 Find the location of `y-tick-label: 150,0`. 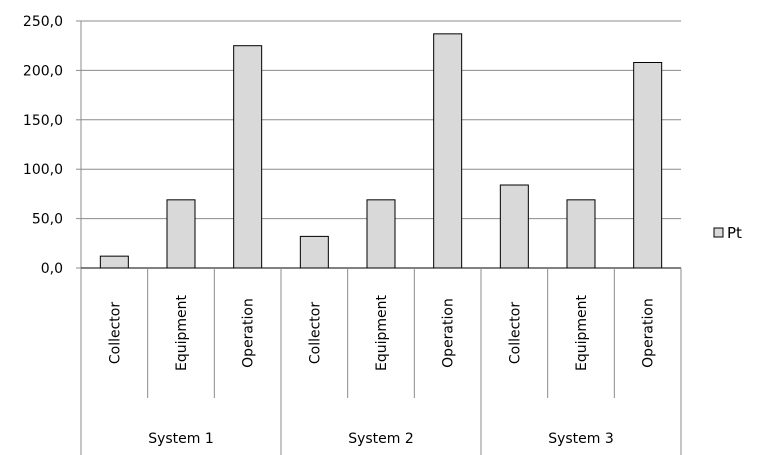

y-tick-label: 150,0 is located at coordinates (43, 121).